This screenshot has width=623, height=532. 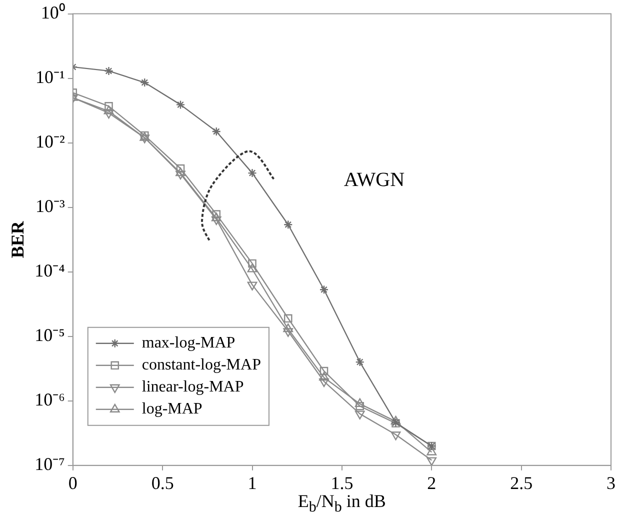 I want to click on x-tick-label: 1, so click(x=252, y=482).